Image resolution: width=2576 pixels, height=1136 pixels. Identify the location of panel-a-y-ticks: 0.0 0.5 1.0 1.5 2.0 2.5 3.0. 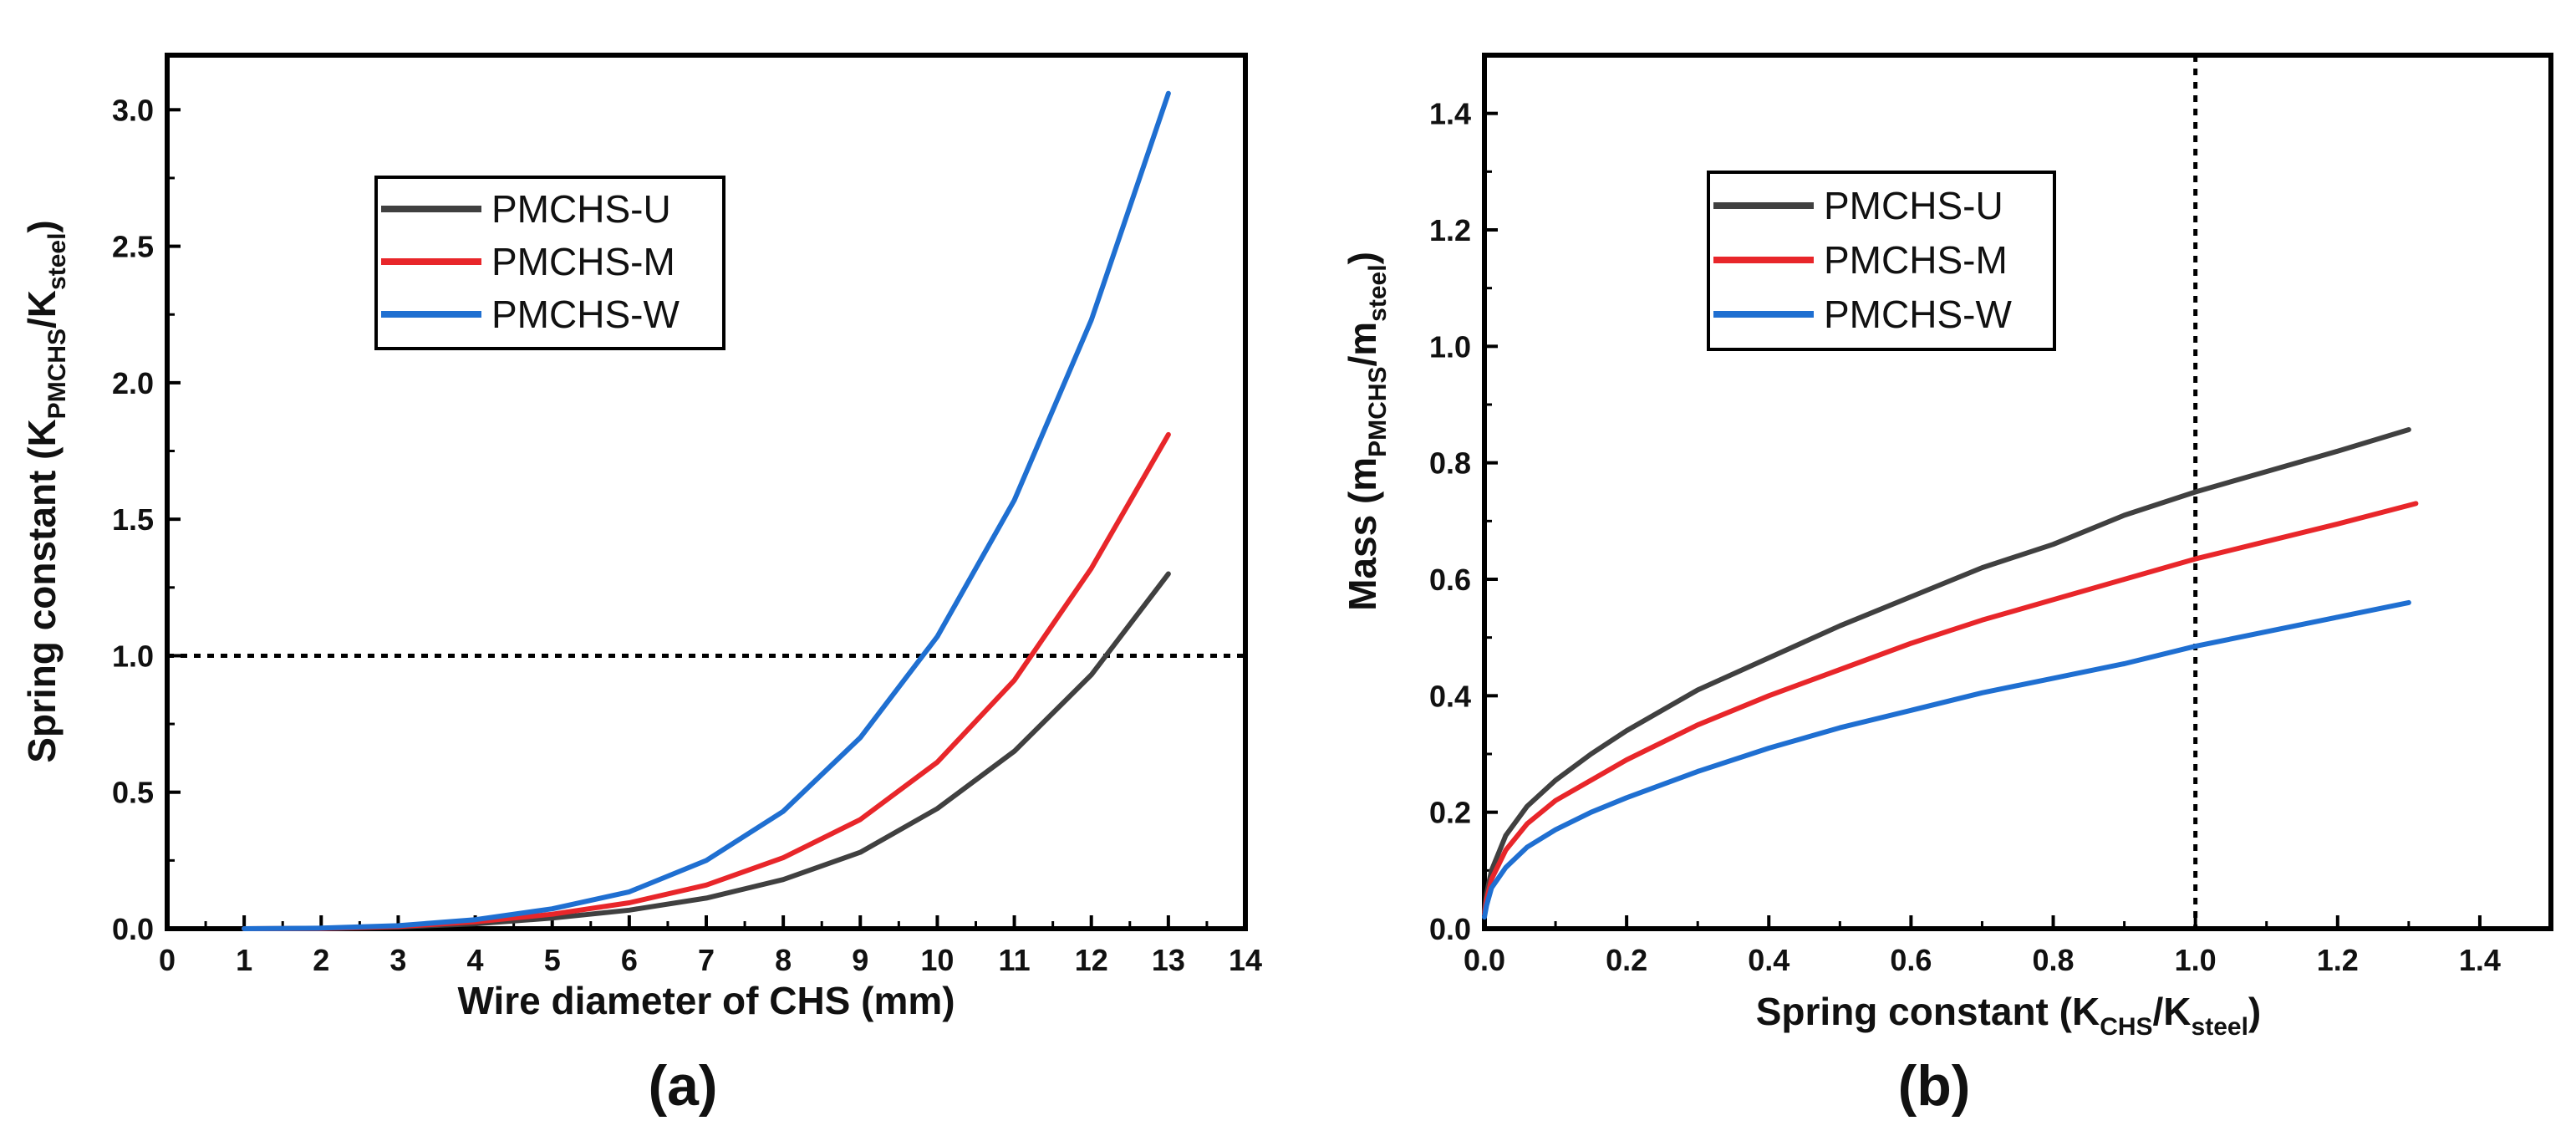
(146, 519).